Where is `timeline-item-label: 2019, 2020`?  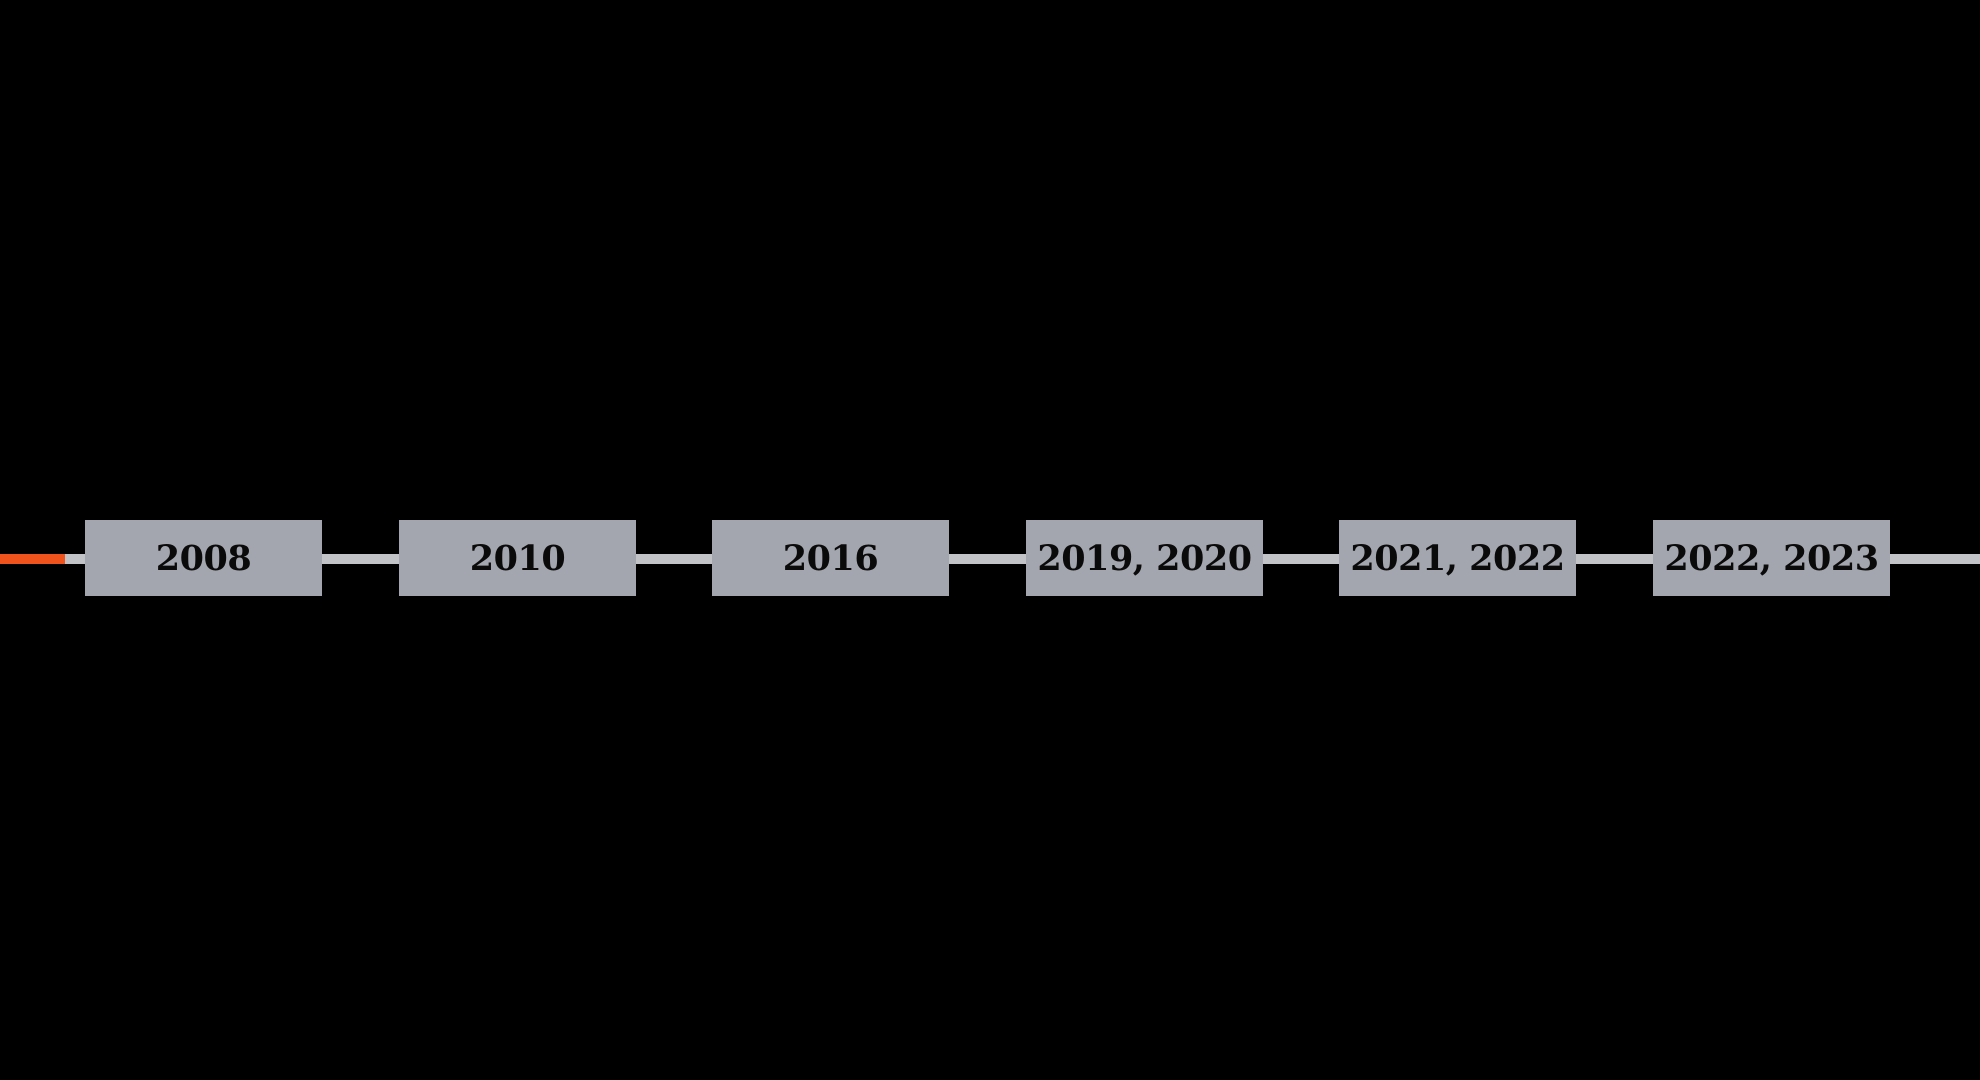
timeline-item-label: 2019, 2020 is located at coordinates (1144, 558).